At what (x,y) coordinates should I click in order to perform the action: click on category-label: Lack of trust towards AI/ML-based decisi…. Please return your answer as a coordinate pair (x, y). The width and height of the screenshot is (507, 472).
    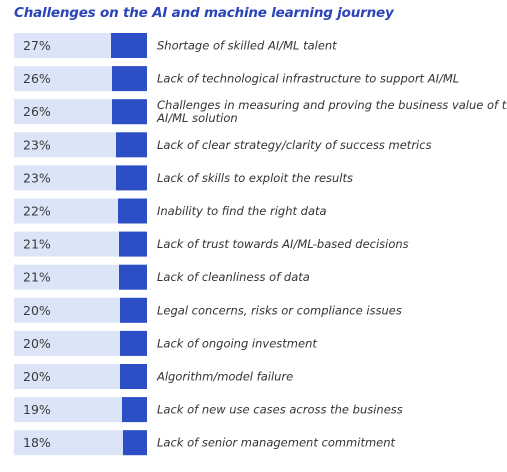
    Looking at the image, I should click on (283, 244).